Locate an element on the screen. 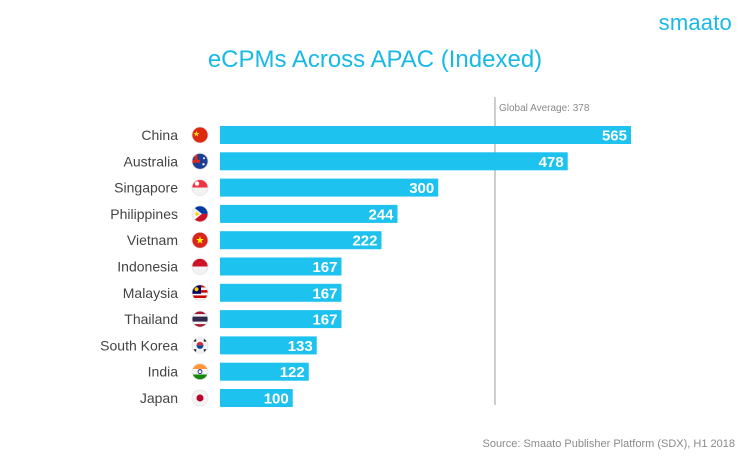  malaysia-flag-icon-ring is located at coordinates (200, 293).